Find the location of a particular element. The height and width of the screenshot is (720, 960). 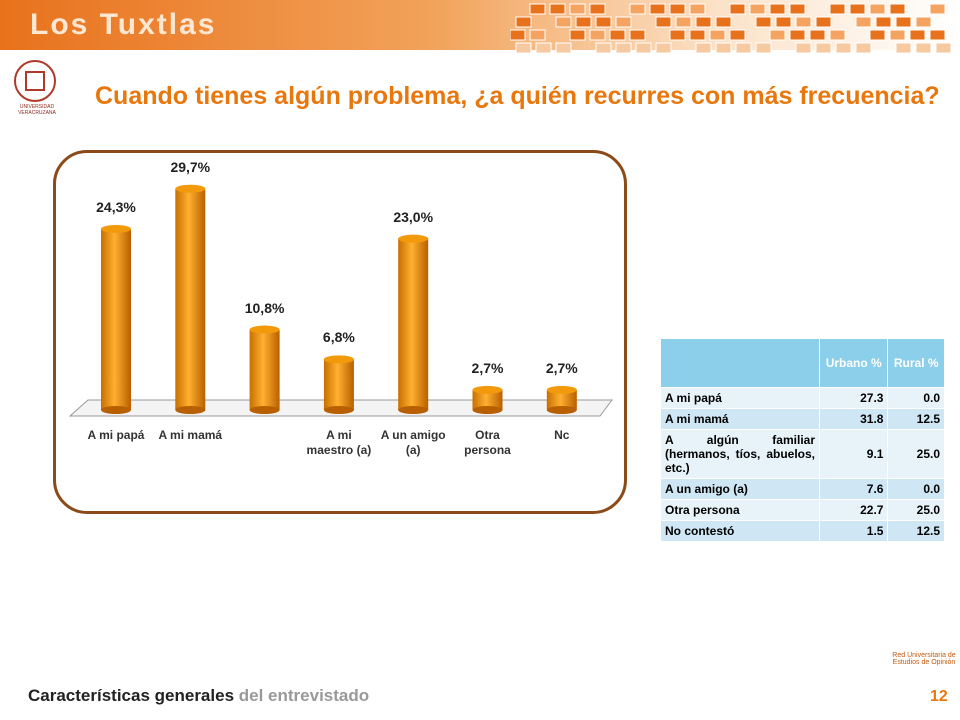

value-label: 6,8% is located at coordinates (338, 337).